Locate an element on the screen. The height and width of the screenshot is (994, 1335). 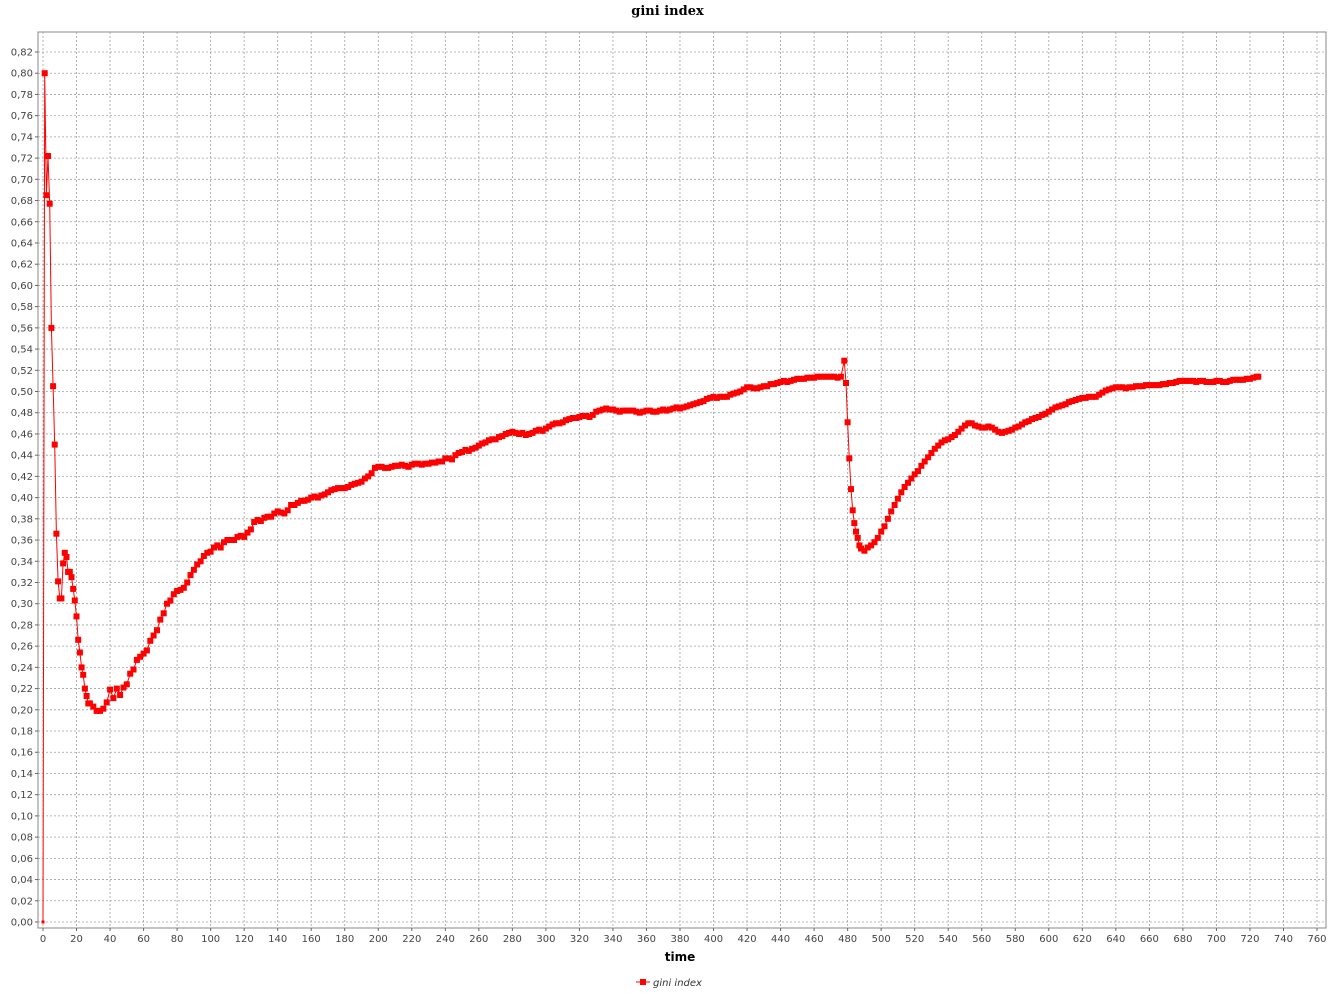
y-tick-label: 0,64 is located at coordinates (22, 243).